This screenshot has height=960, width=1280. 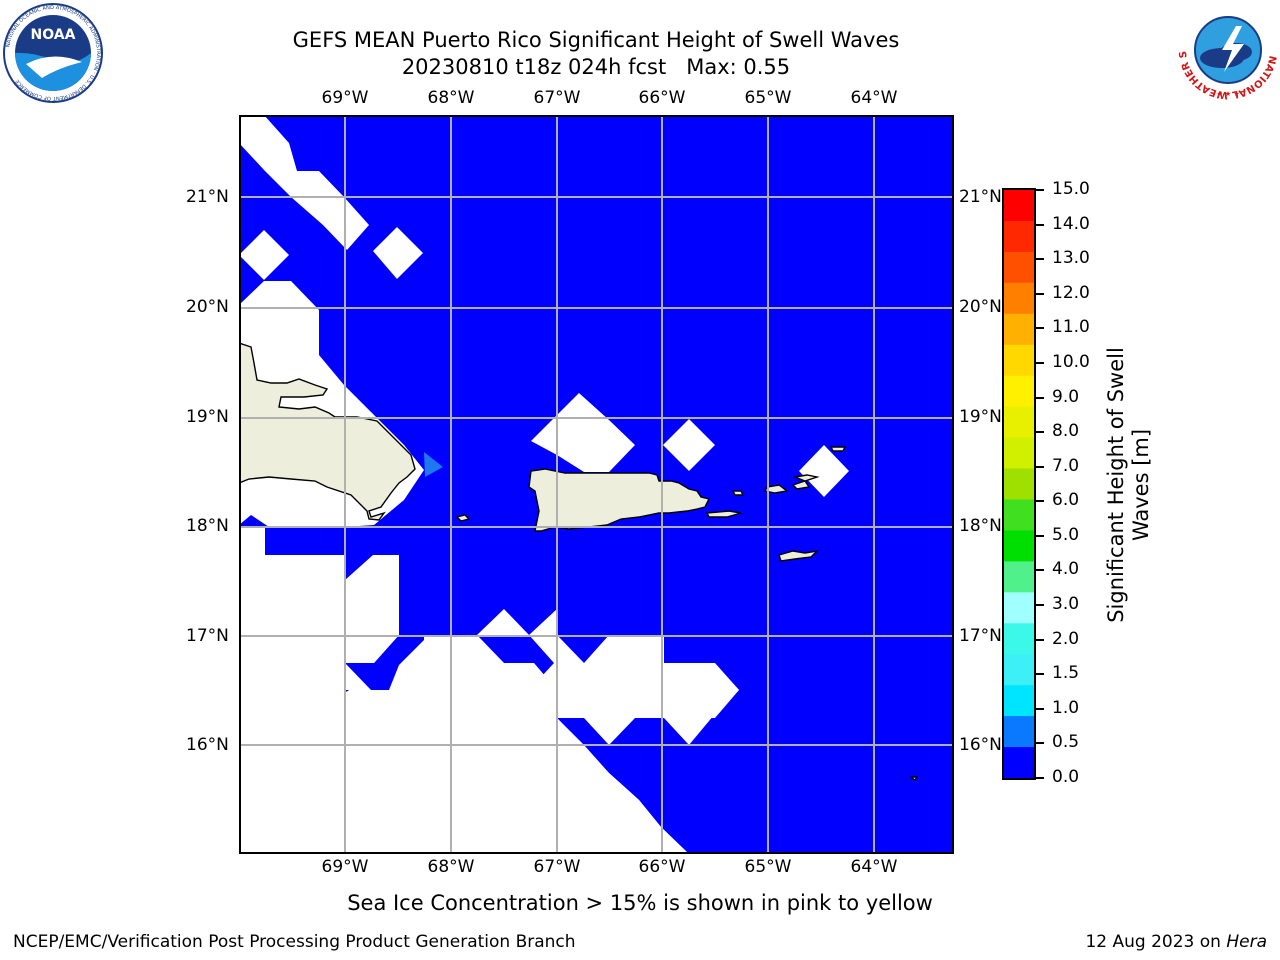 What do you see at coordinates (980, 417) in the screenshot?
I see `lat-label-right: 19°N` at bounding box center [980, 417].